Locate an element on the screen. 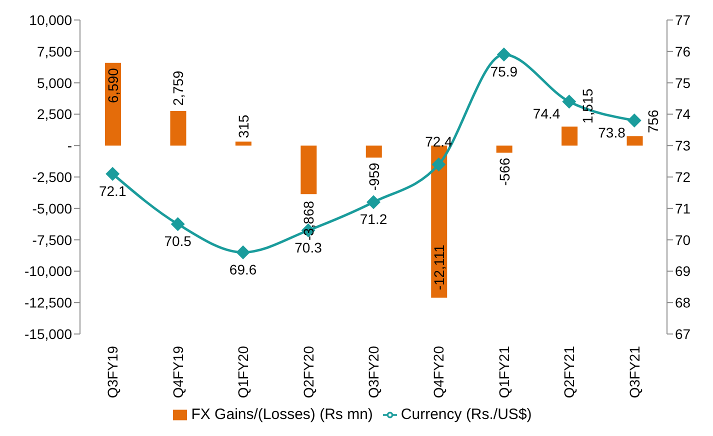  legend-label: Currency (Rs./US$) is located at coordinates (466, 414).